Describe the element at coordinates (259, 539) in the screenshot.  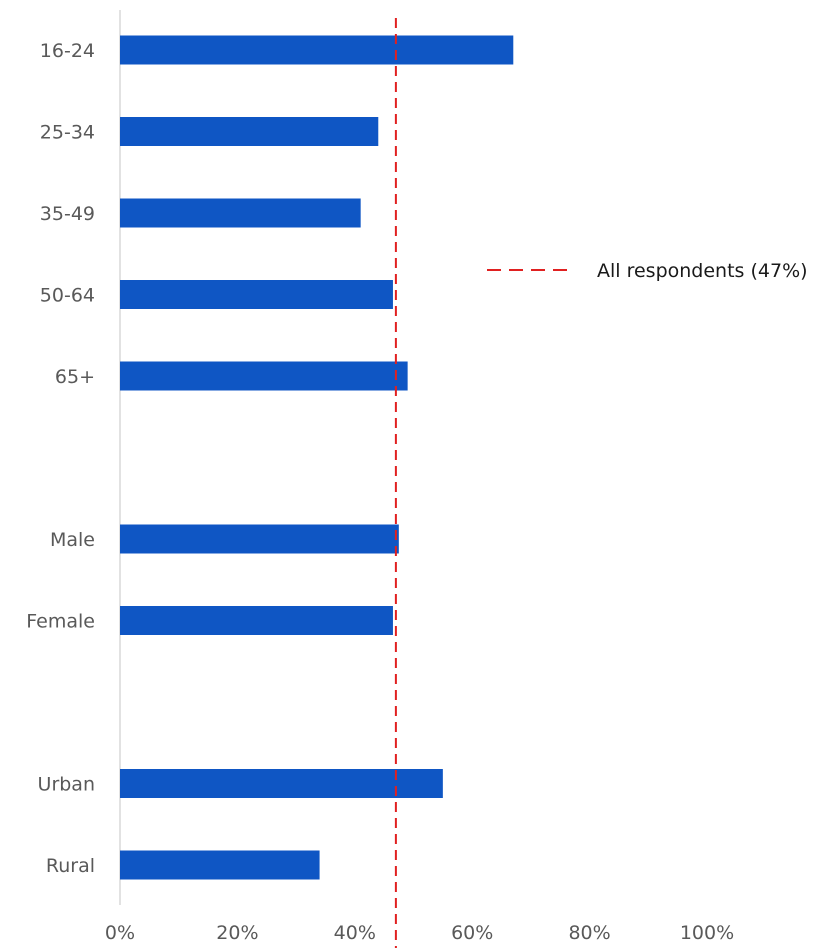
I see `bar-male` at that location.